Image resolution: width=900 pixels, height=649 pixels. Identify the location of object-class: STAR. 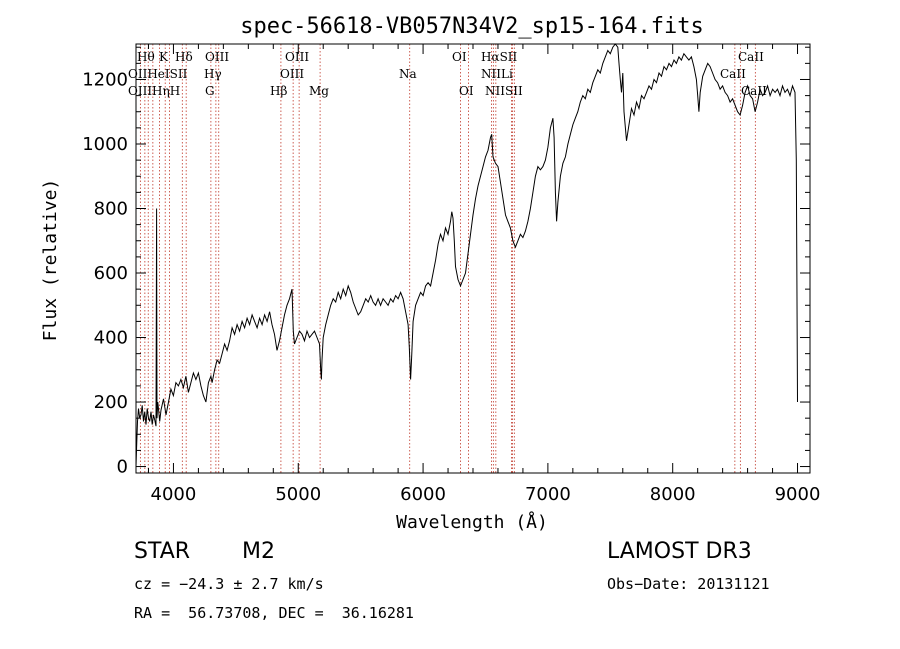
(162, 551).